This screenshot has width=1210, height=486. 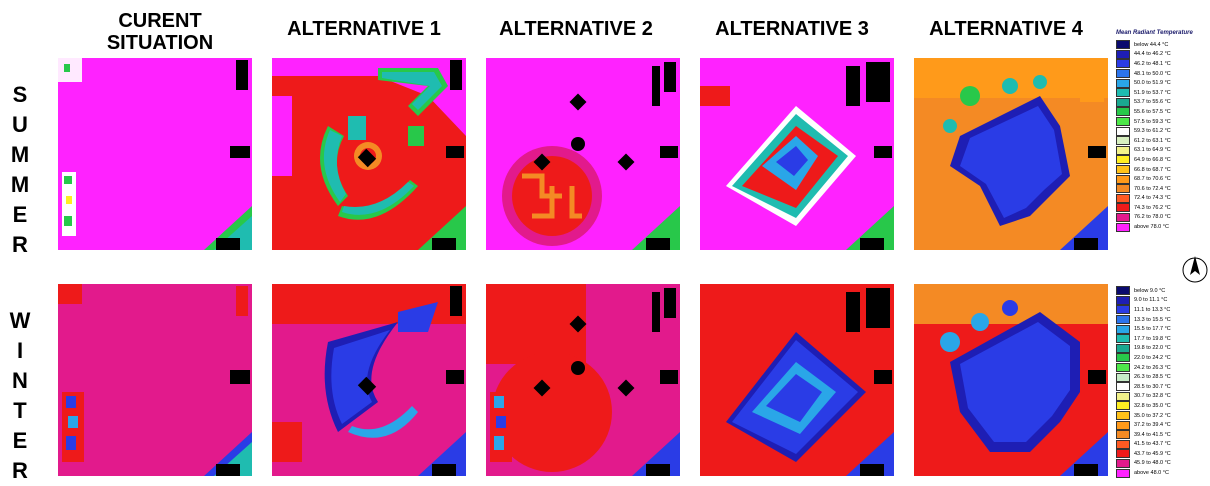 I want to click on legend-label: 74.3 to 76.2 °C, so click(x=1152, y=207).